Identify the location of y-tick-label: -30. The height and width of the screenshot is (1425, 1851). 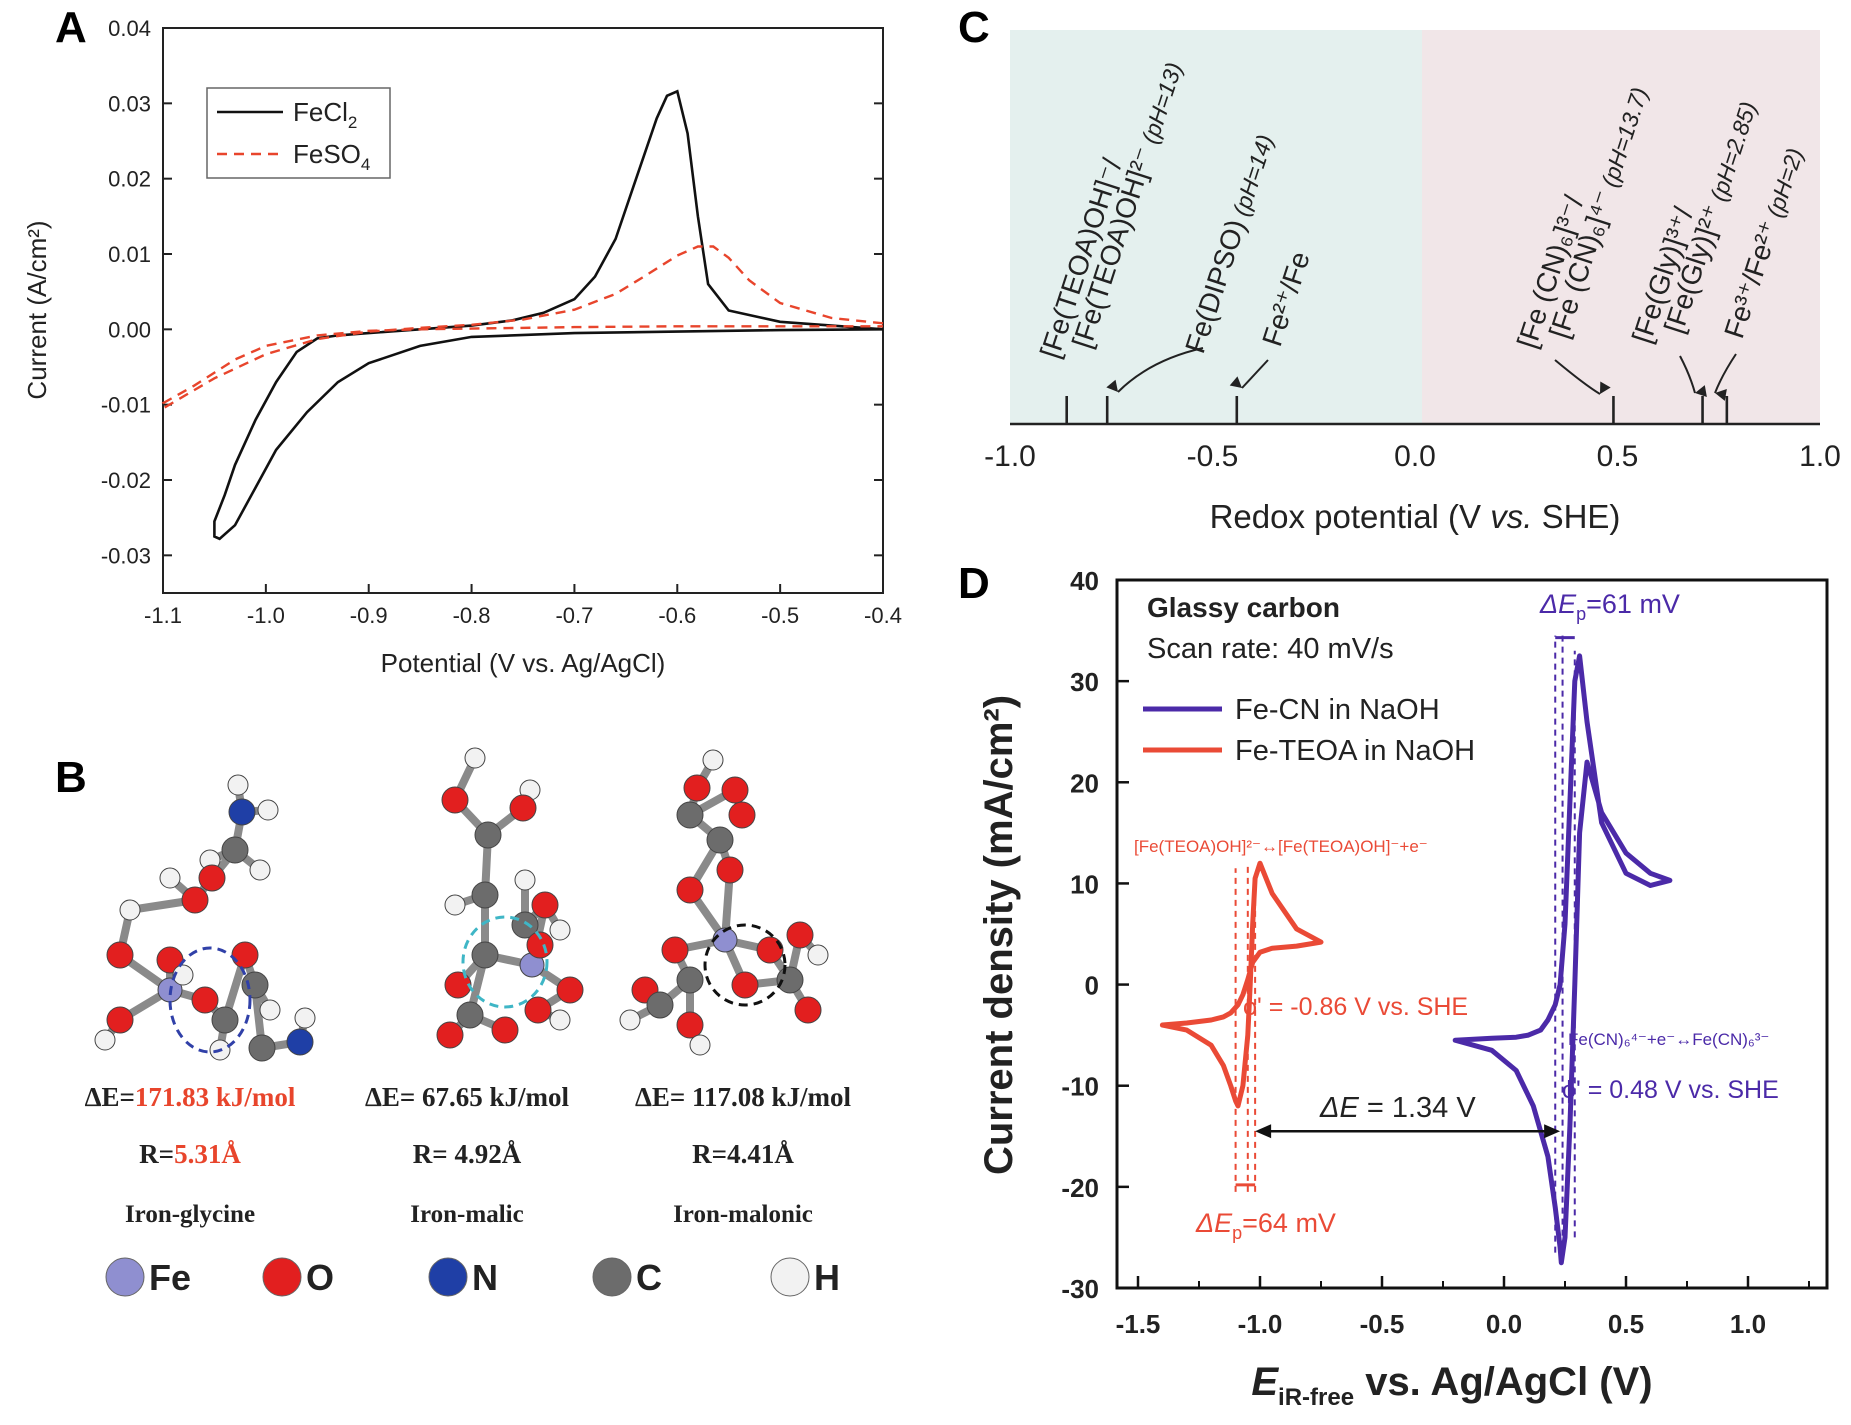
(1080, 1289).